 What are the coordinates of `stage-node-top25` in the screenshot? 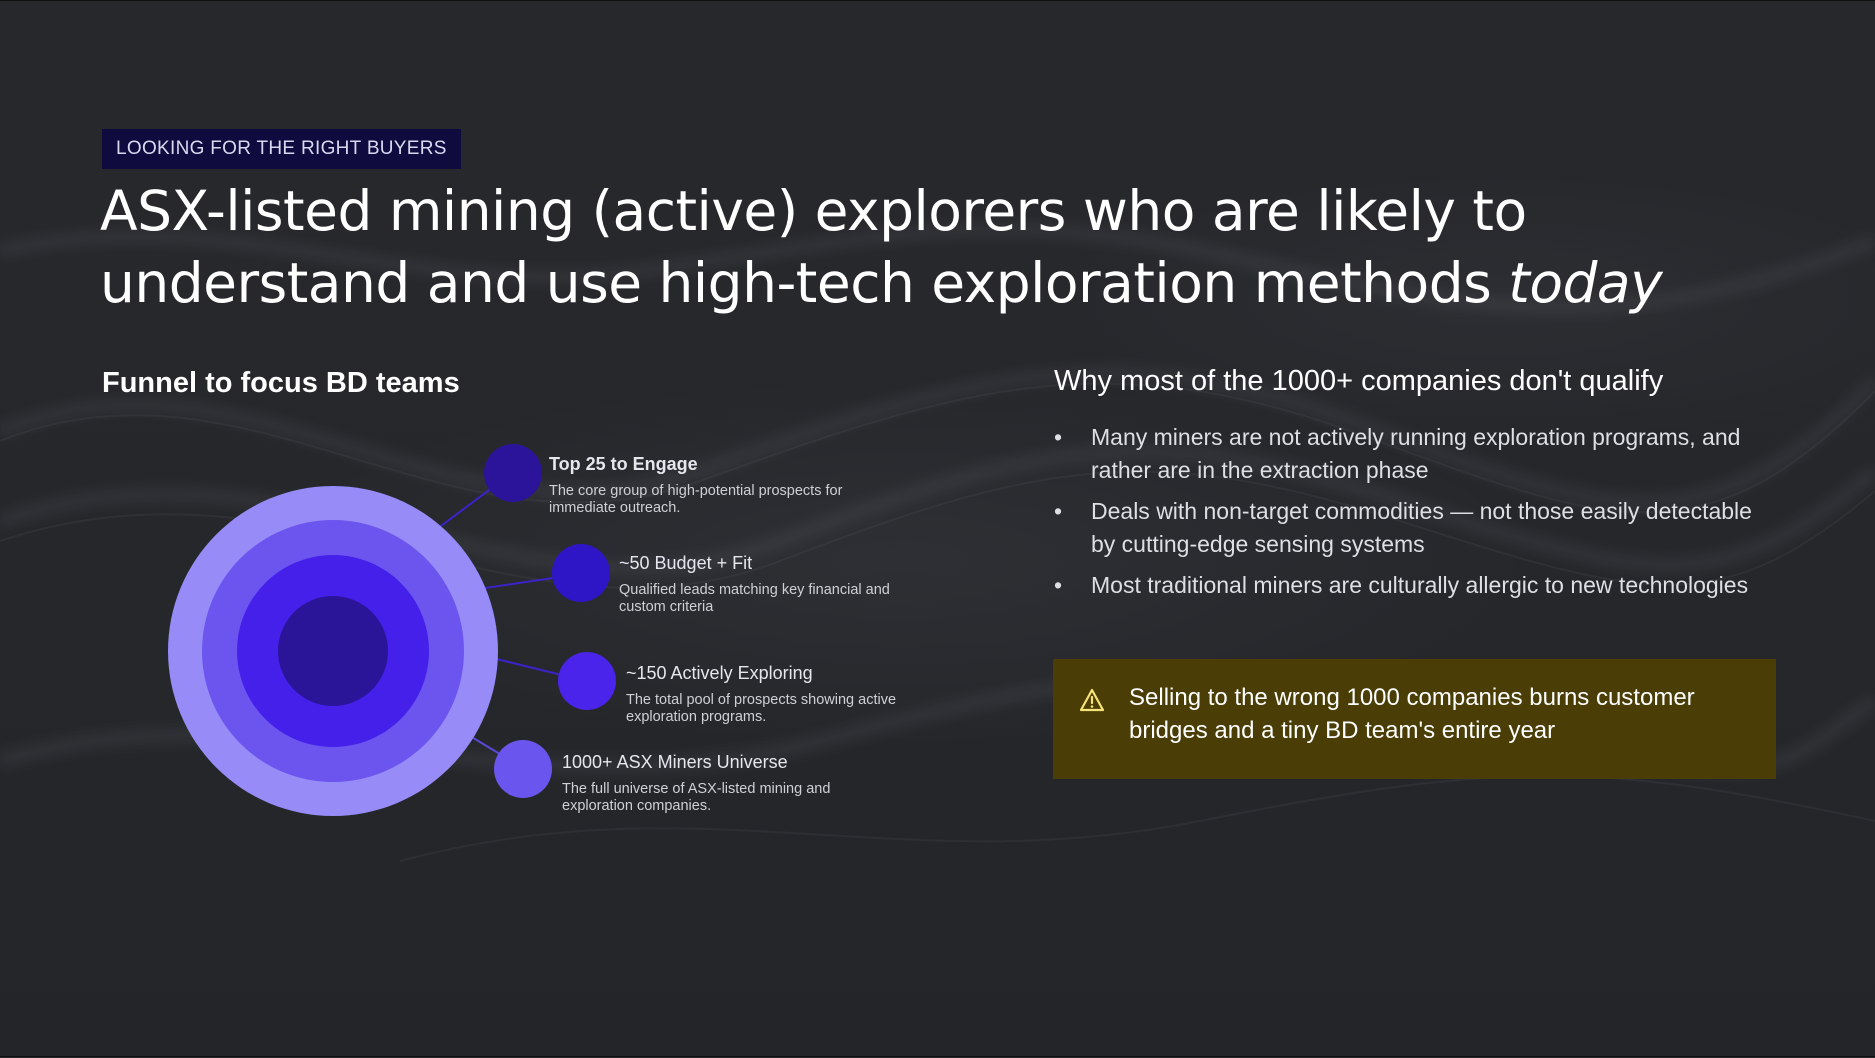 It's located at (513, 473).